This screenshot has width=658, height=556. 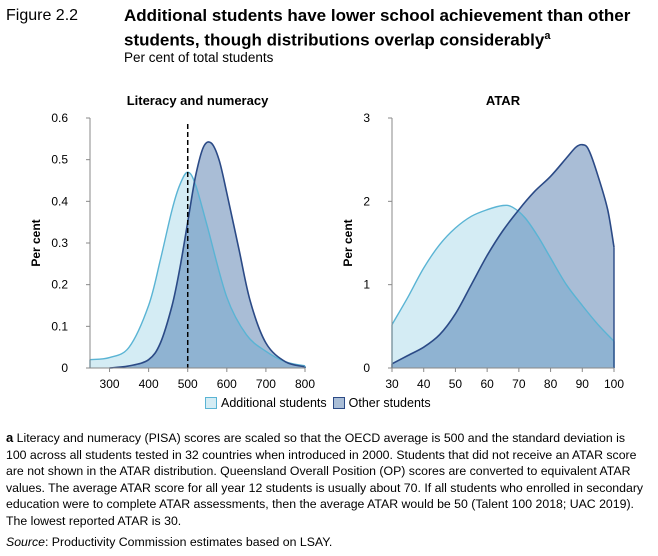 I want to click on y-tick-label: 1, so click(x=366, y=285).